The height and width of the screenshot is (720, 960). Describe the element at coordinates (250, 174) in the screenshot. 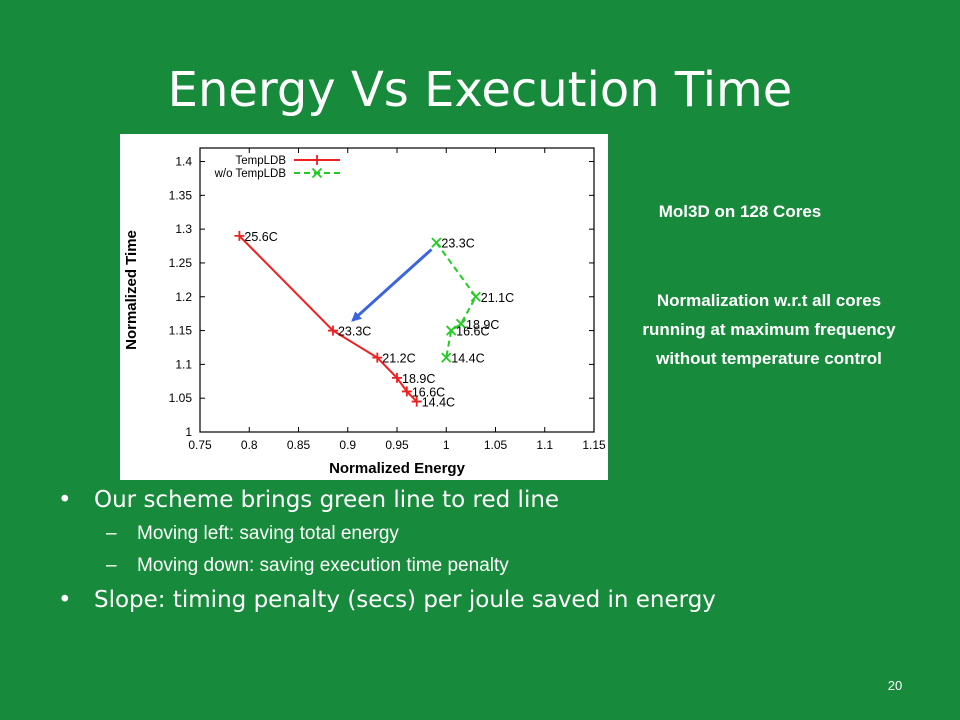

I see `legend-label: w/o TempLDB` at that location.